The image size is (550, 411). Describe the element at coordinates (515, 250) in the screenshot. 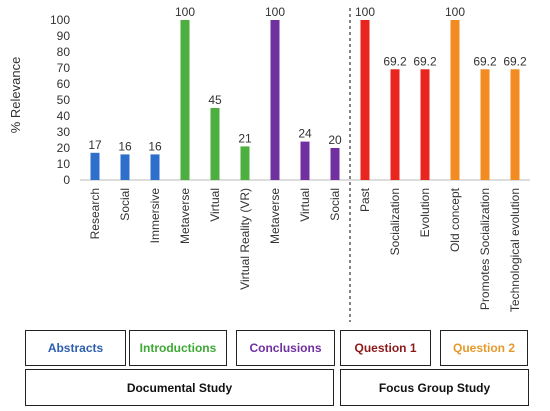

I see `x-tick-label: Technological evolution` at that location.